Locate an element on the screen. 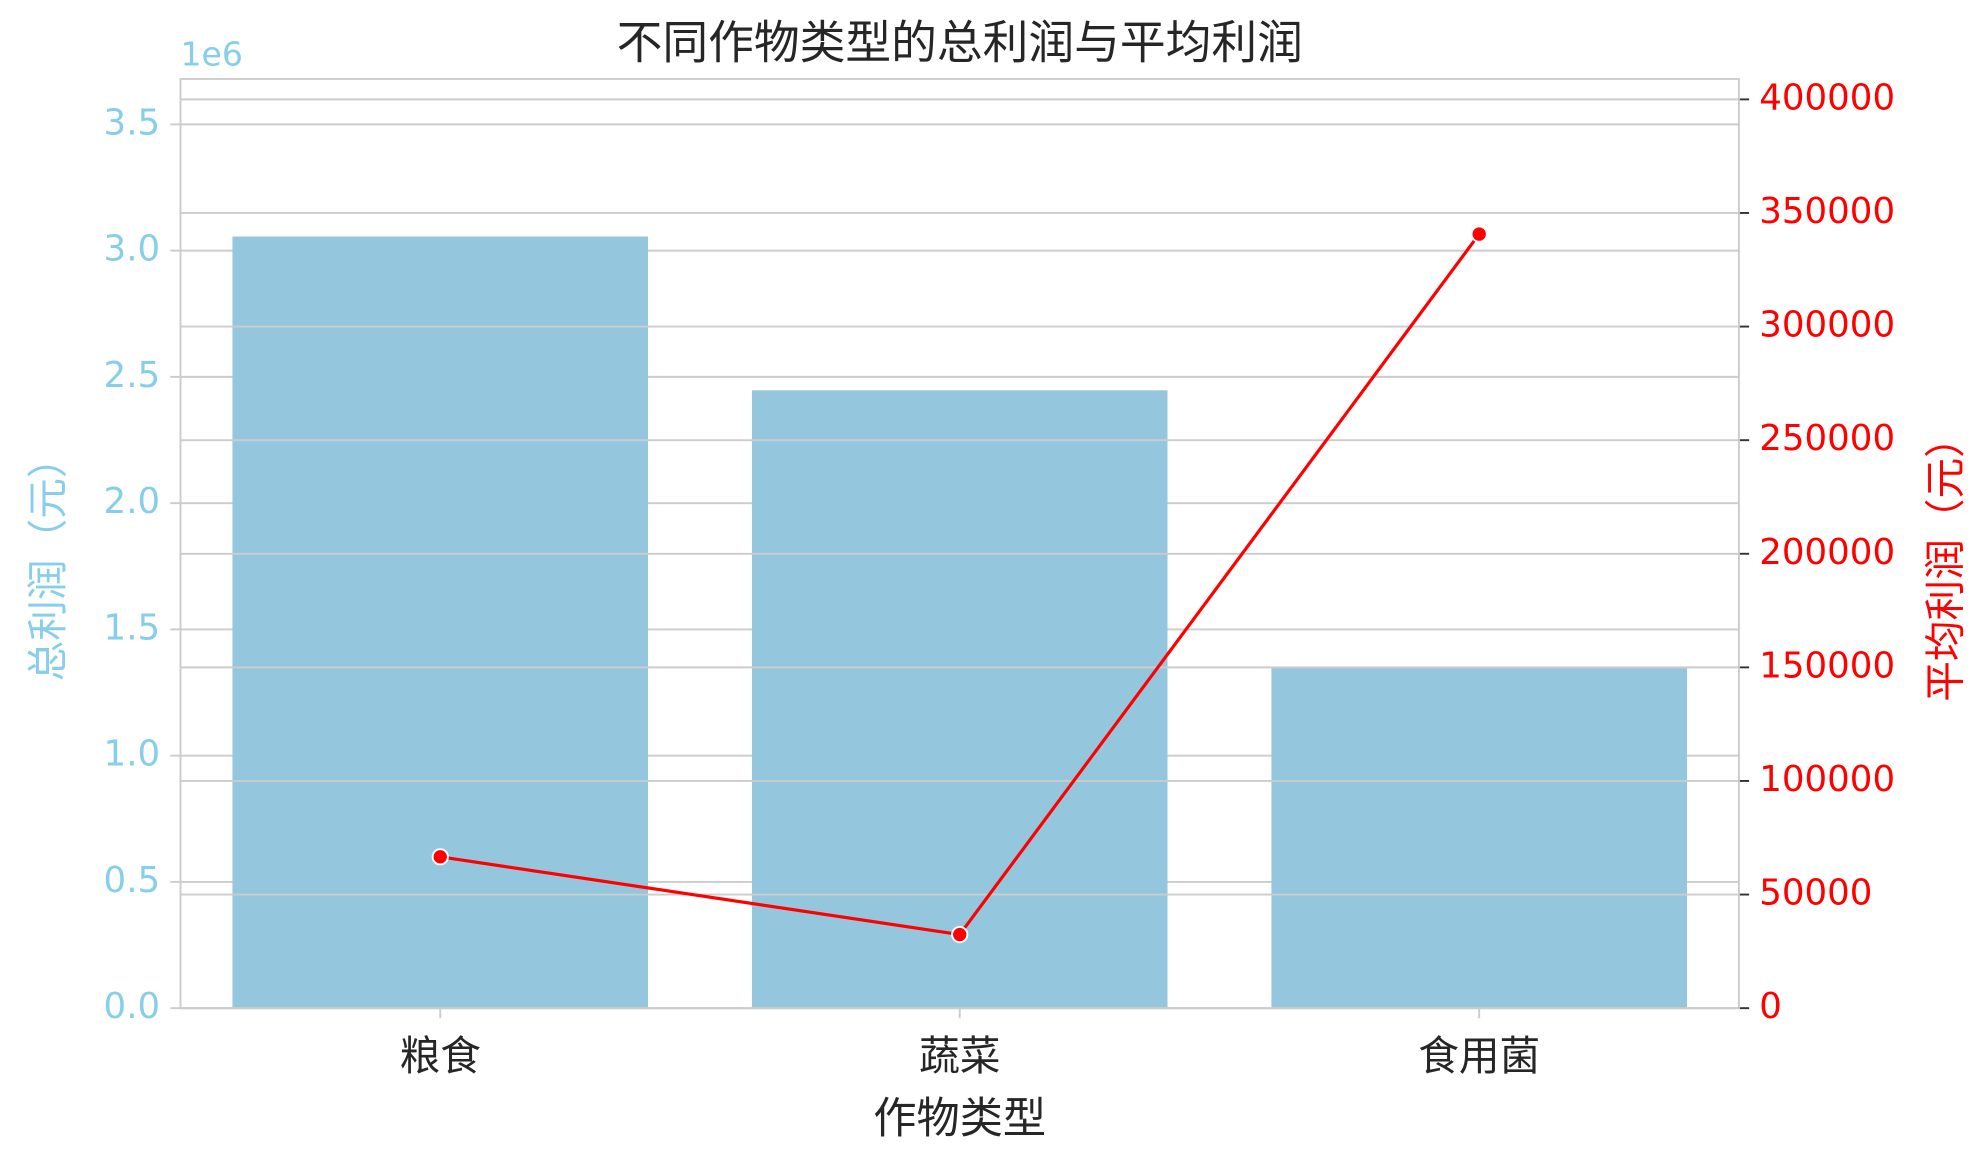  y-tick-label: 1.0 is located at coordinates (132, 754).